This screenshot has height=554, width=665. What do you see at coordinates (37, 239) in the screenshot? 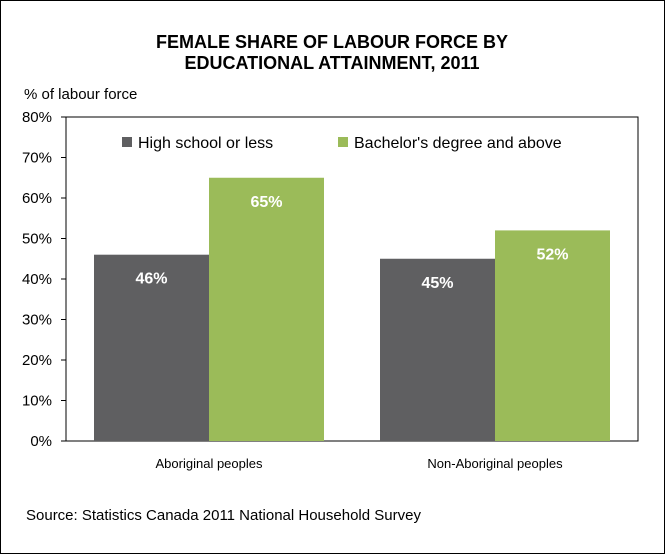
I see `y-tick-label: 50%` at bounding box center [37, 239].